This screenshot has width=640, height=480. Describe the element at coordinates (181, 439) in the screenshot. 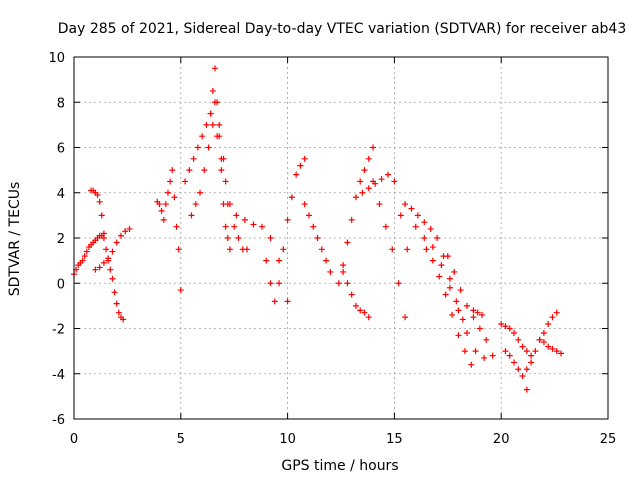

I see `x-tick-label: 5` at that location.